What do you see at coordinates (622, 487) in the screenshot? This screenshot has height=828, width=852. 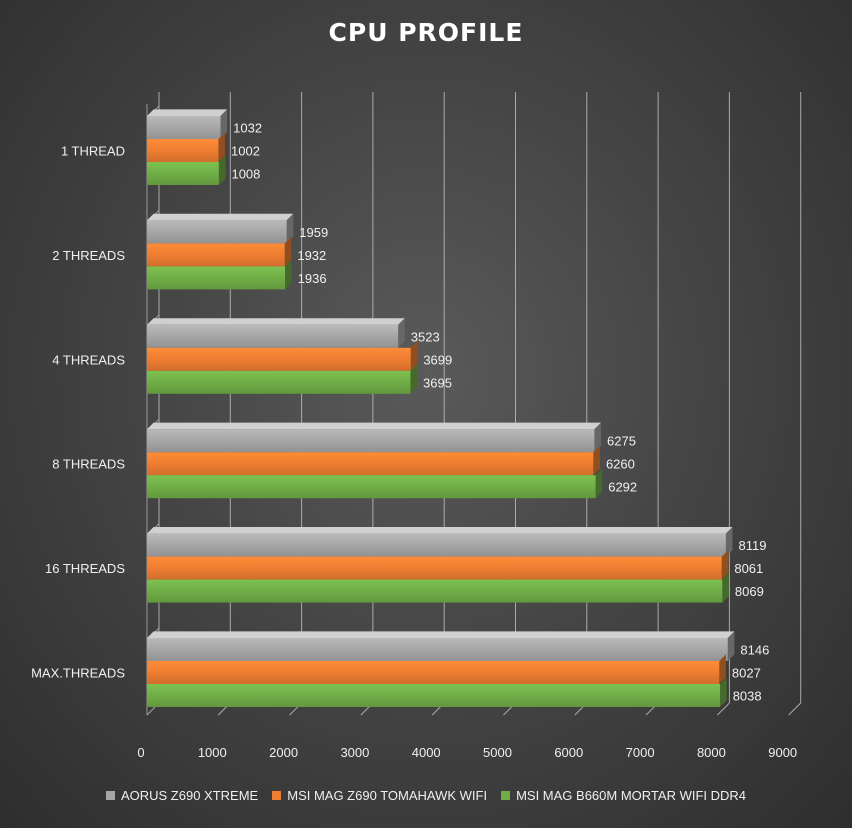 I see `data-label: 6292` at bounding box center [622, 487].